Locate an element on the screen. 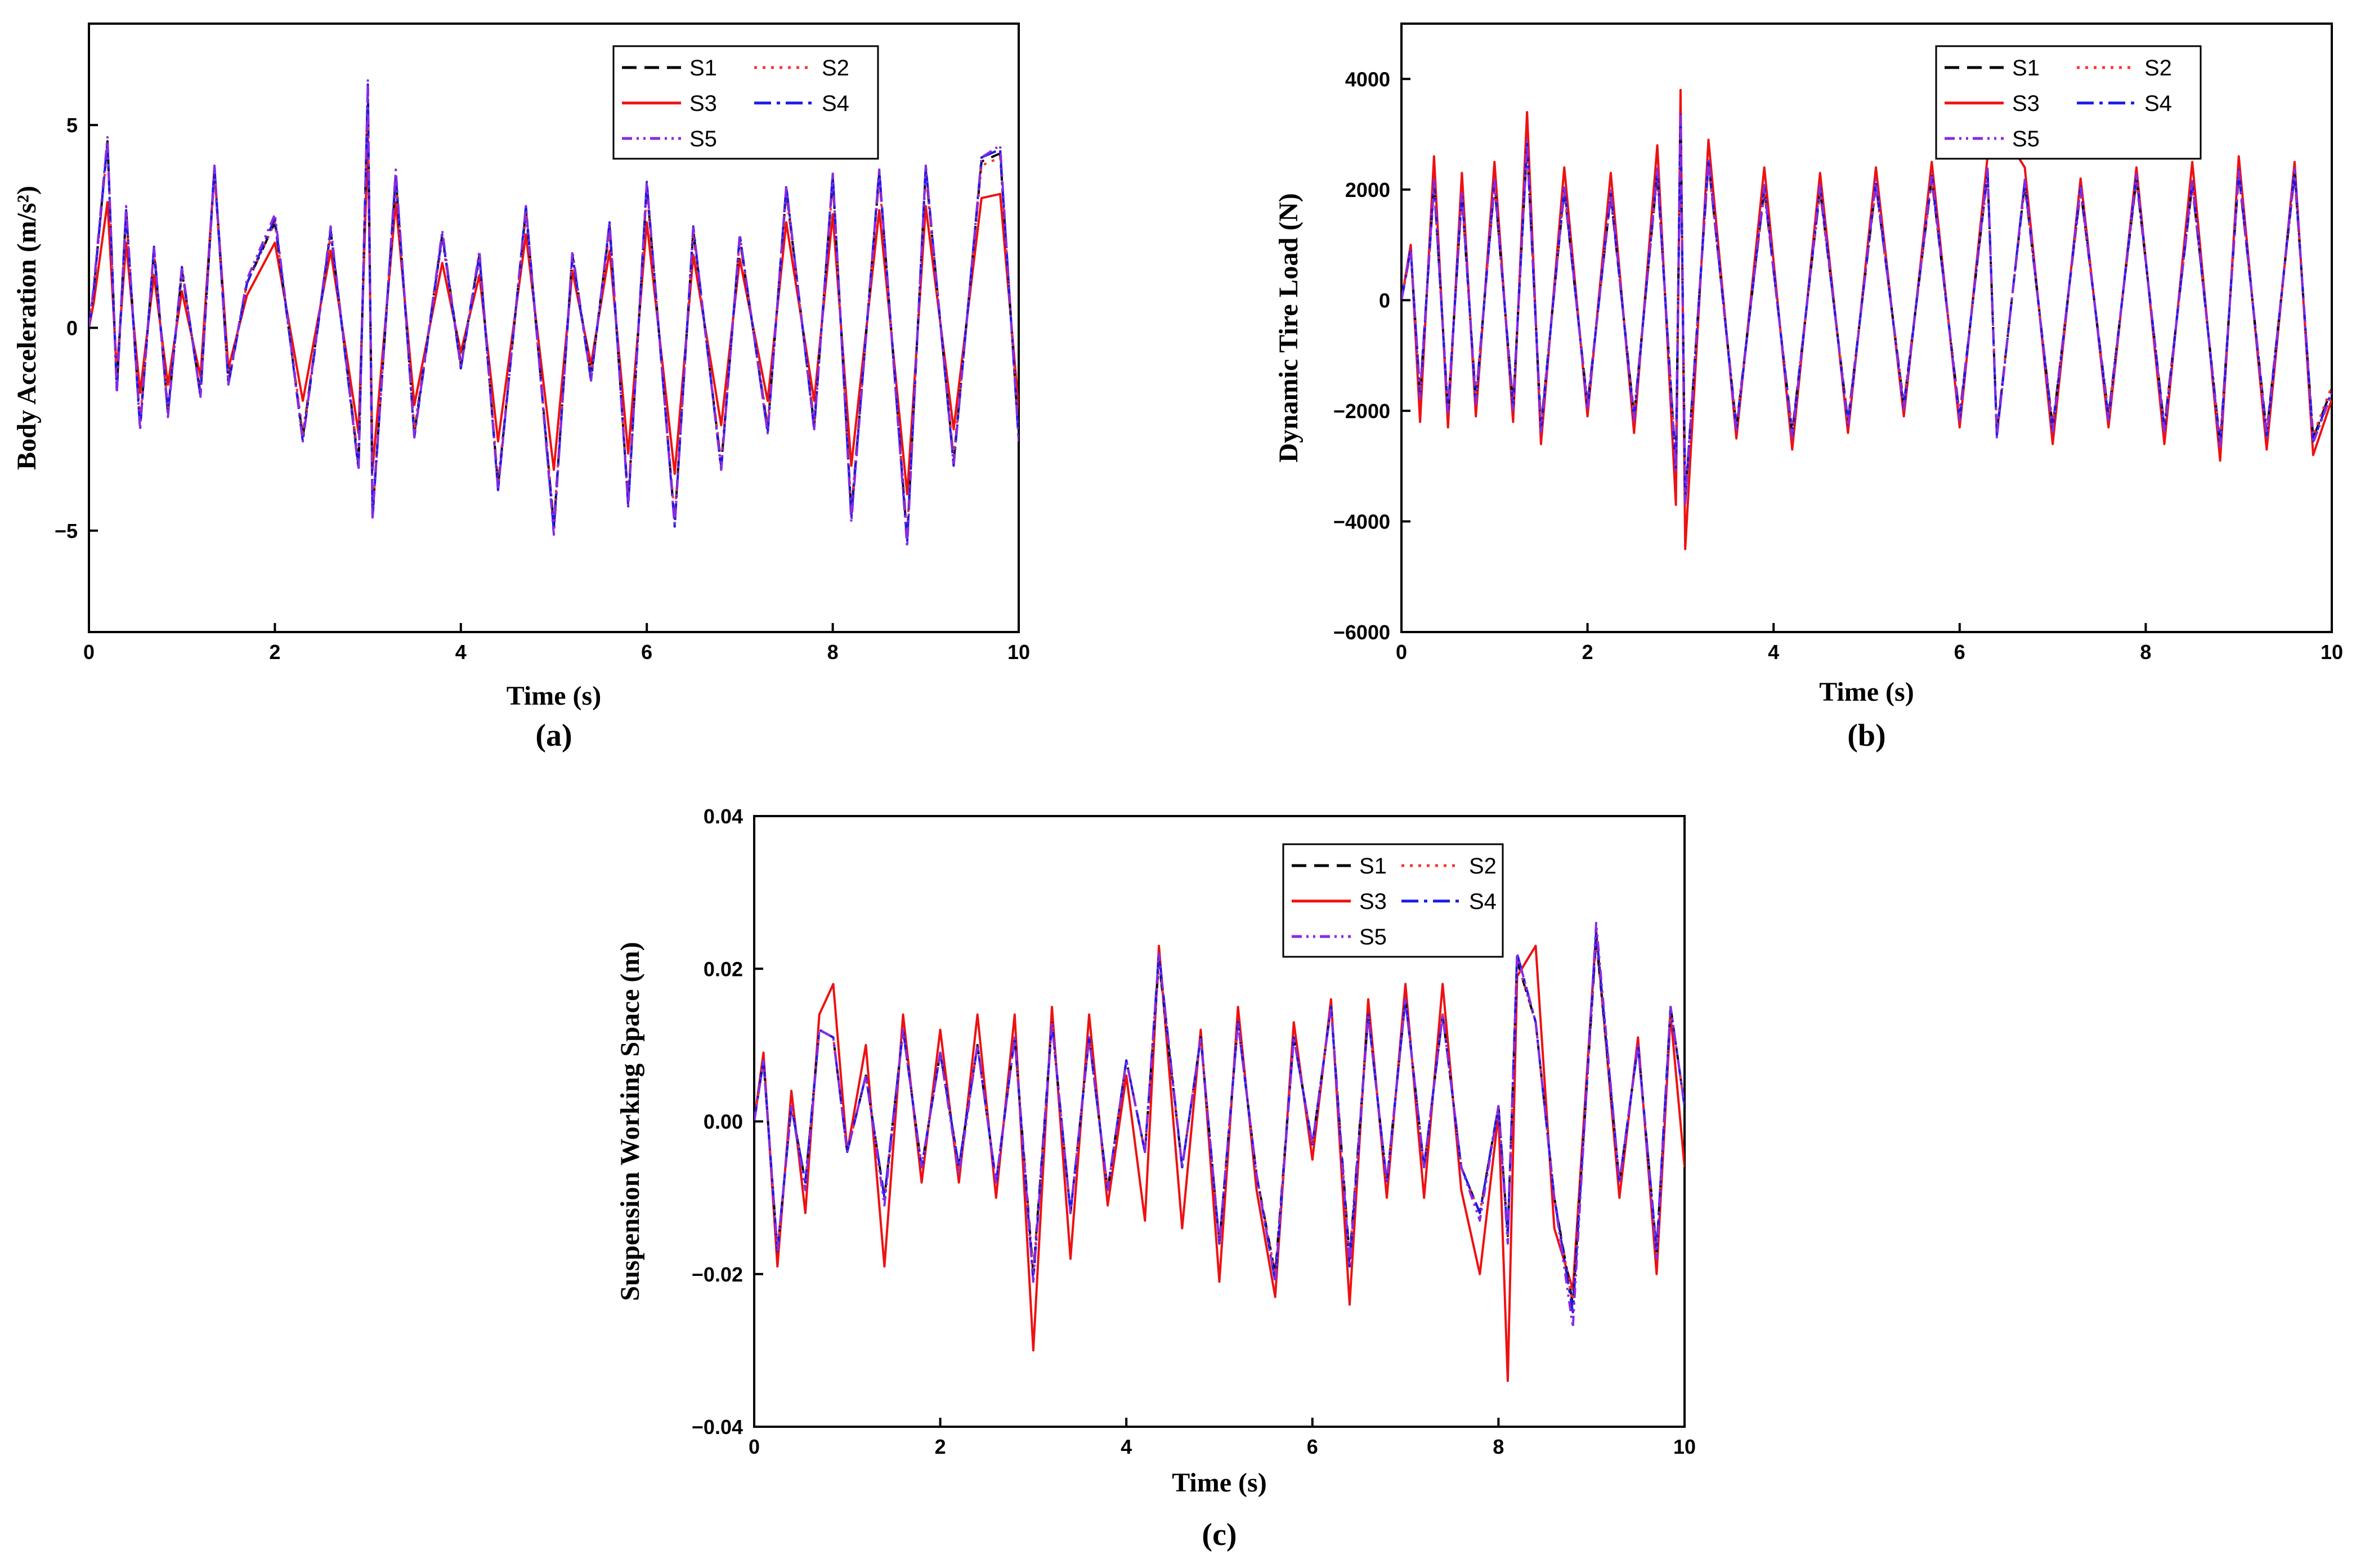 This screenshot has height=1568, width=2356. series-line-s2 is located at coordinates (1219, 1121).